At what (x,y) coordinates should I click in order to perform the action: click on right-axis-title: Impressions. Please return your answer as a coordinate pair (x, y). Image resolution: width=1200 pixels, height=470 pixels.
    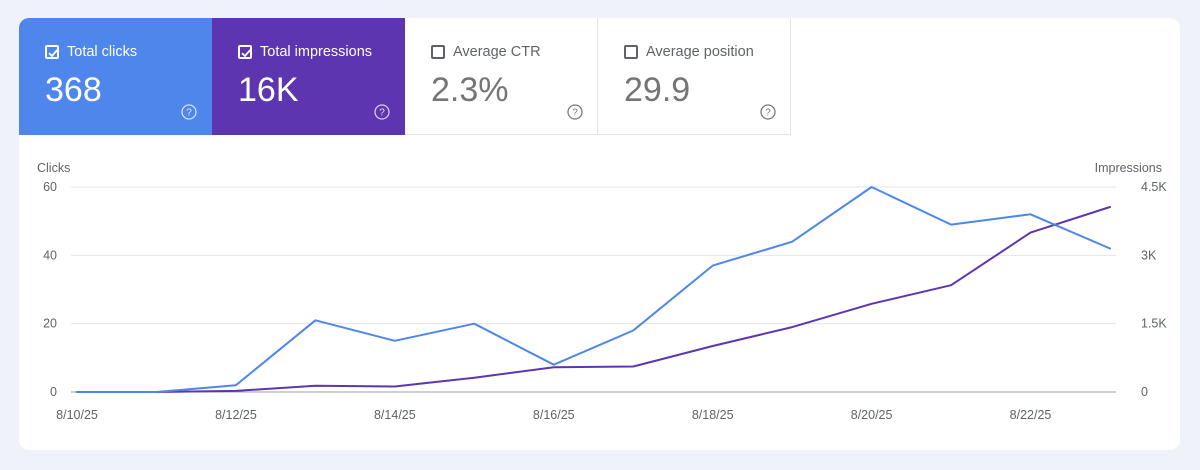
    Looking at the image, I should click on (1128, 168).